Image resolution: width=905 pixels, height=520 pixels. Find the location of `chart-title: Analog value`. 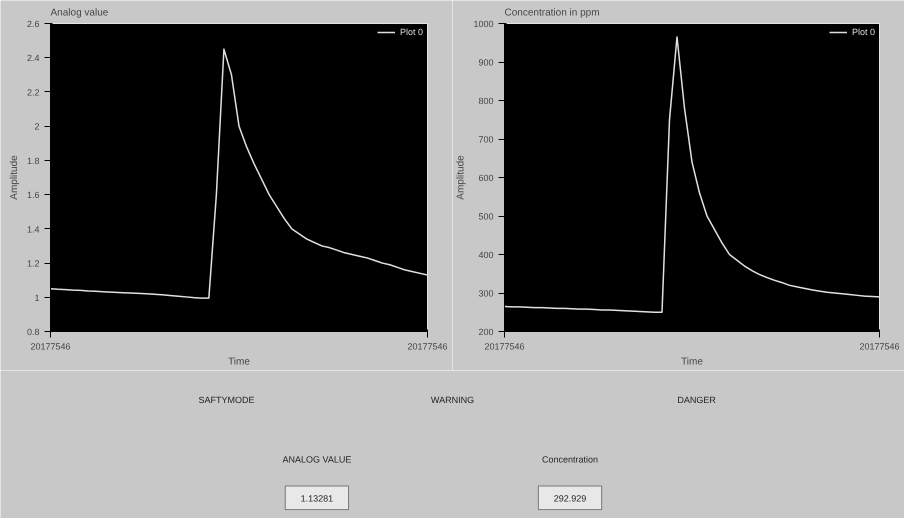

chart-title: Analog value is located at coordinates (79, 13).